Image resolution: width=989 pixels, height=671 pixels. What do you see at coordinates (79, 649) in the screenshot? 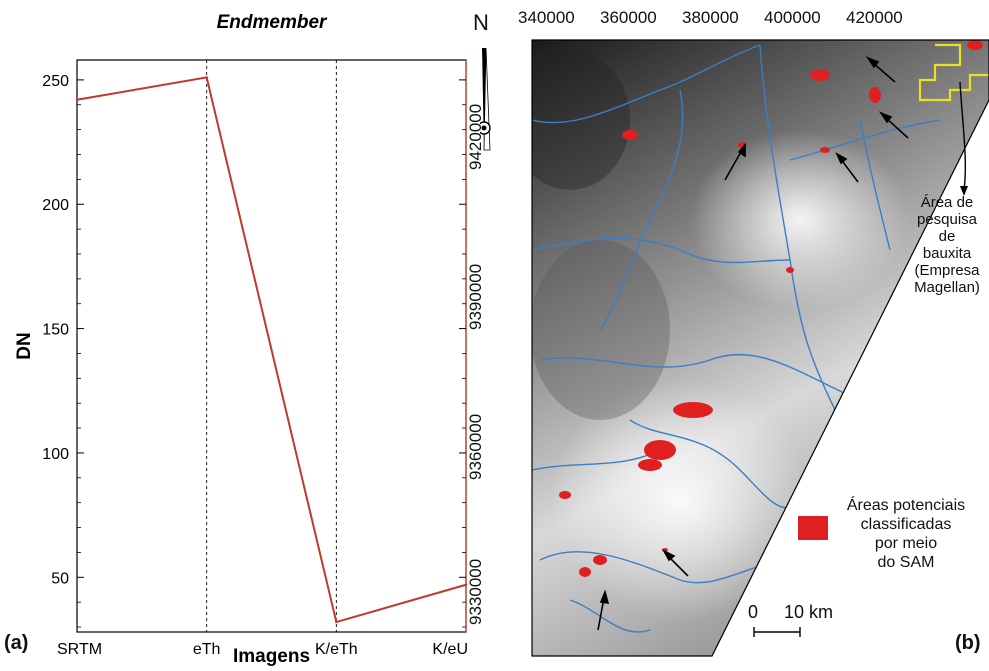
I see `x-tick-label: SRTM` at bounding box center [79, 649].